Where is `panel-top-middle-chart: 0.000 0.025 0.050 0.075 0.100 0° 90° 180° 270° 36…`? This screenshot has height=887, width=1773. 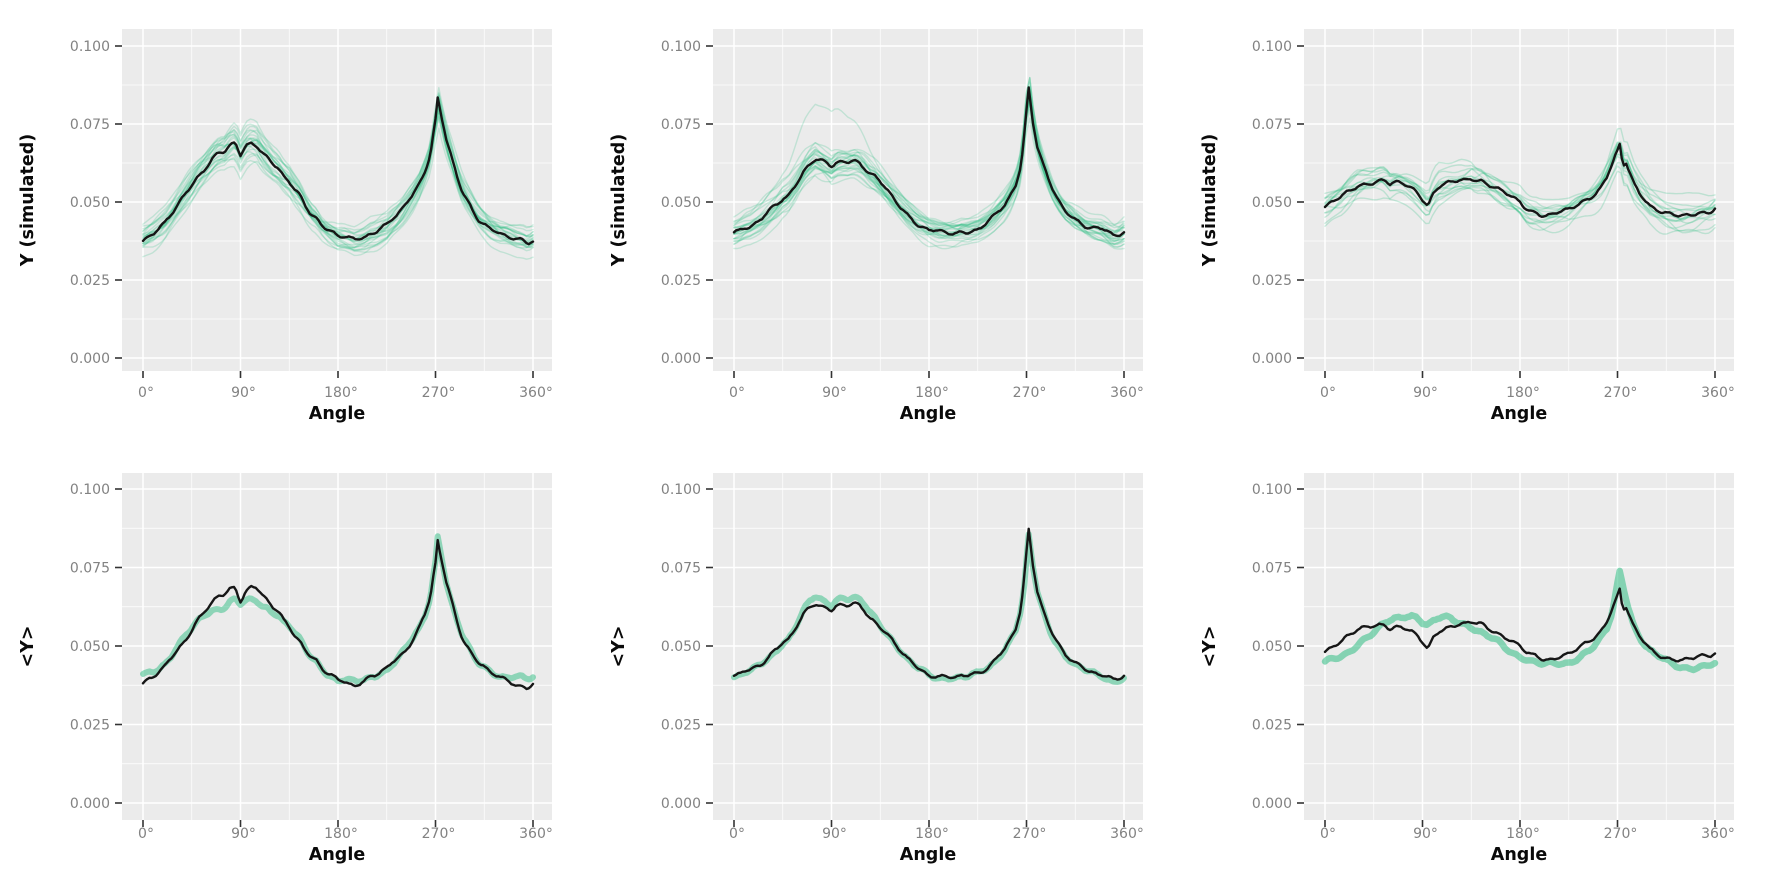
panel-top-middle-chart: 0.000 0.025 0.050 0.075 0.100 0° 90° 180° 270° 36… is located at coordinates (876, 226).